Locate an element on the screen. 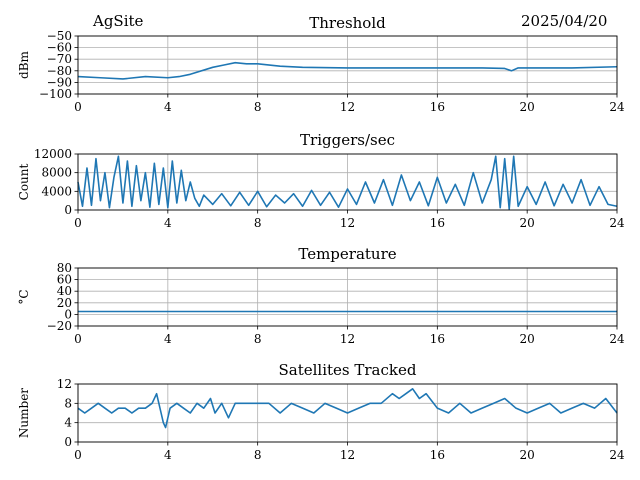 The height and width of the screenshot is (480, 640). y-tick-label: 20 is located at coordinates (64, 303).